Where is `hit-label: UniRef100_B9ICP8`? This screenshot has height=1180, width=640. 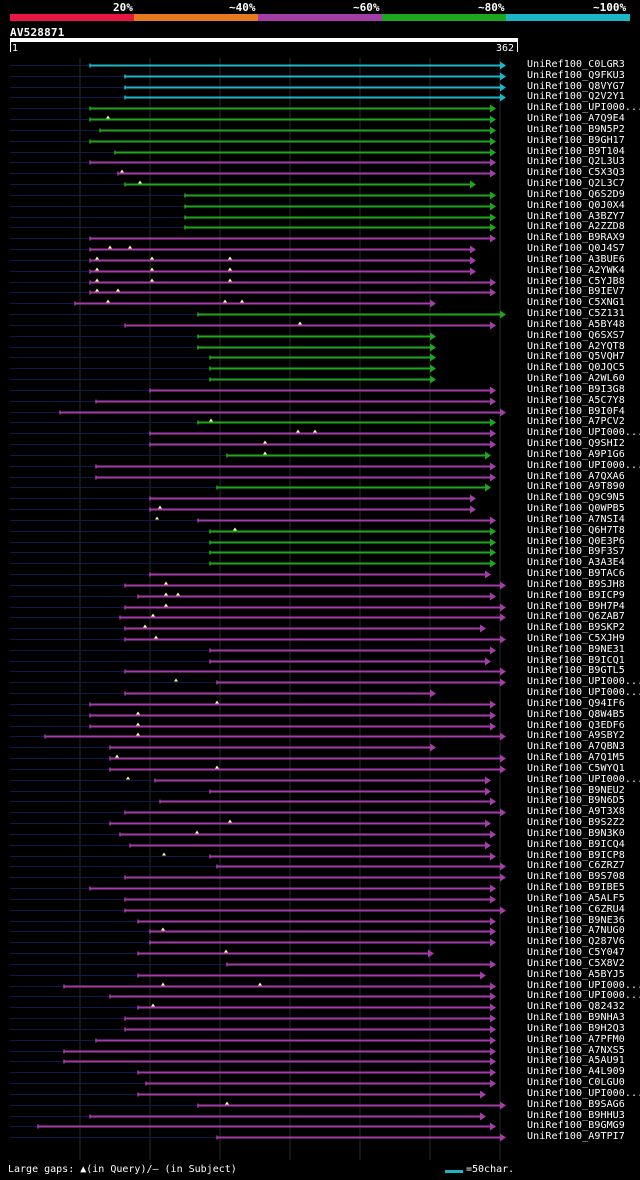 hit-label: UniRef100_B9ICP8 is located at coordinates (576, 855).